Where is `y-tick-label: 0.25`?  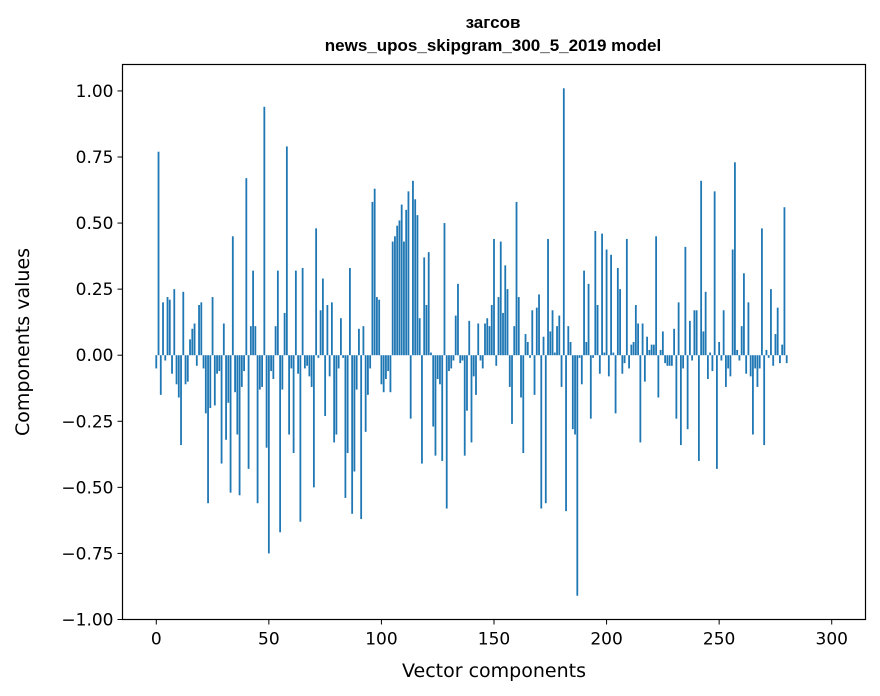
y-tick-label: 0.25 is located at coordinates (95, 290).